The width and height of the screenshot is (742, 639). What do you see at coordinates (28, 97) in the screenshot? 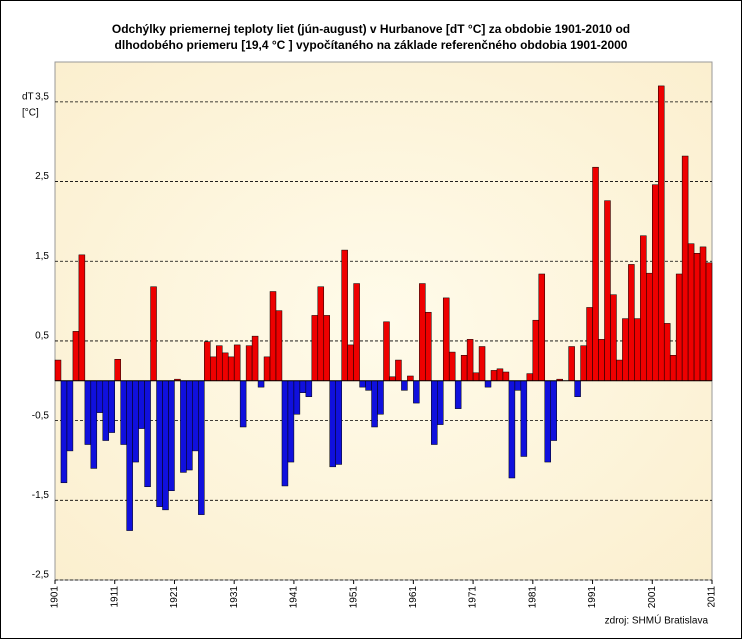
I see `y-axis-label: dT` at bounding box center [28, 97].